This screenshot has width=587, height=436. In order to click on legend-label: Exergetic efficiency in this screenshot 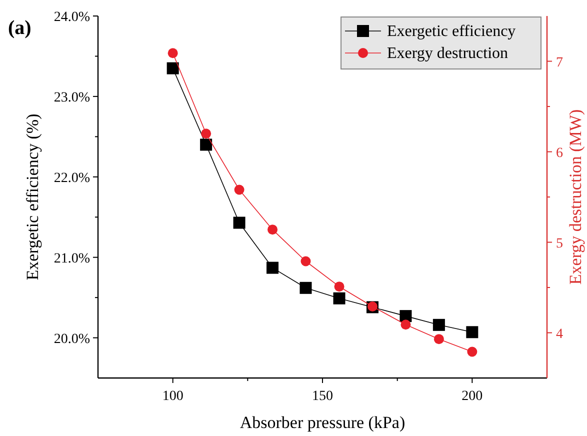, I will do `click(451, 31)`.